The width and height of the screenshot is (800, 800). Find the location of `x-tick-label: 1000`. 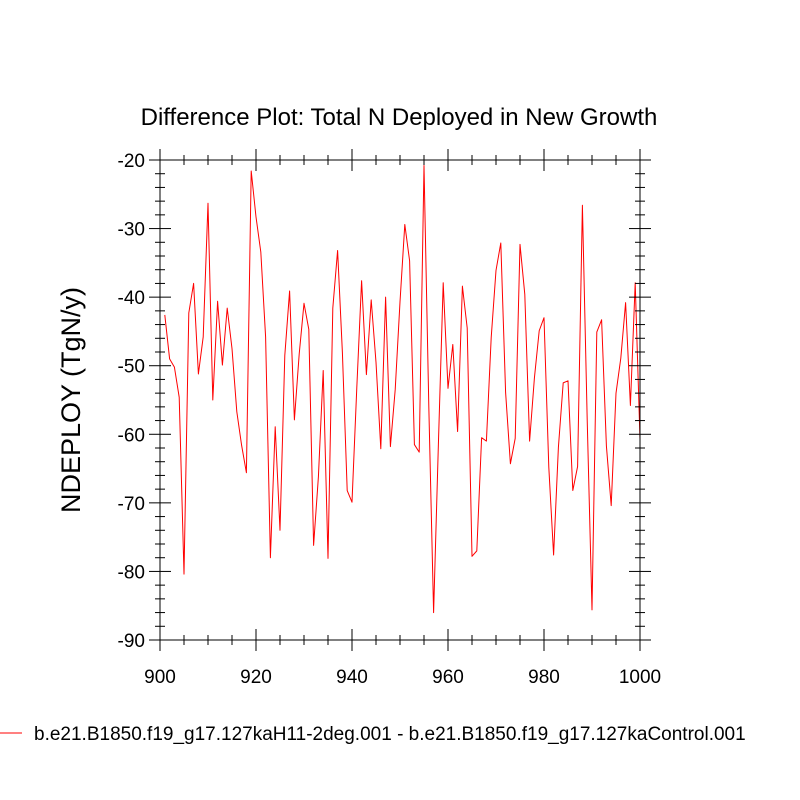

x-tick-label: 1000 is located at coordinates (640, 677).